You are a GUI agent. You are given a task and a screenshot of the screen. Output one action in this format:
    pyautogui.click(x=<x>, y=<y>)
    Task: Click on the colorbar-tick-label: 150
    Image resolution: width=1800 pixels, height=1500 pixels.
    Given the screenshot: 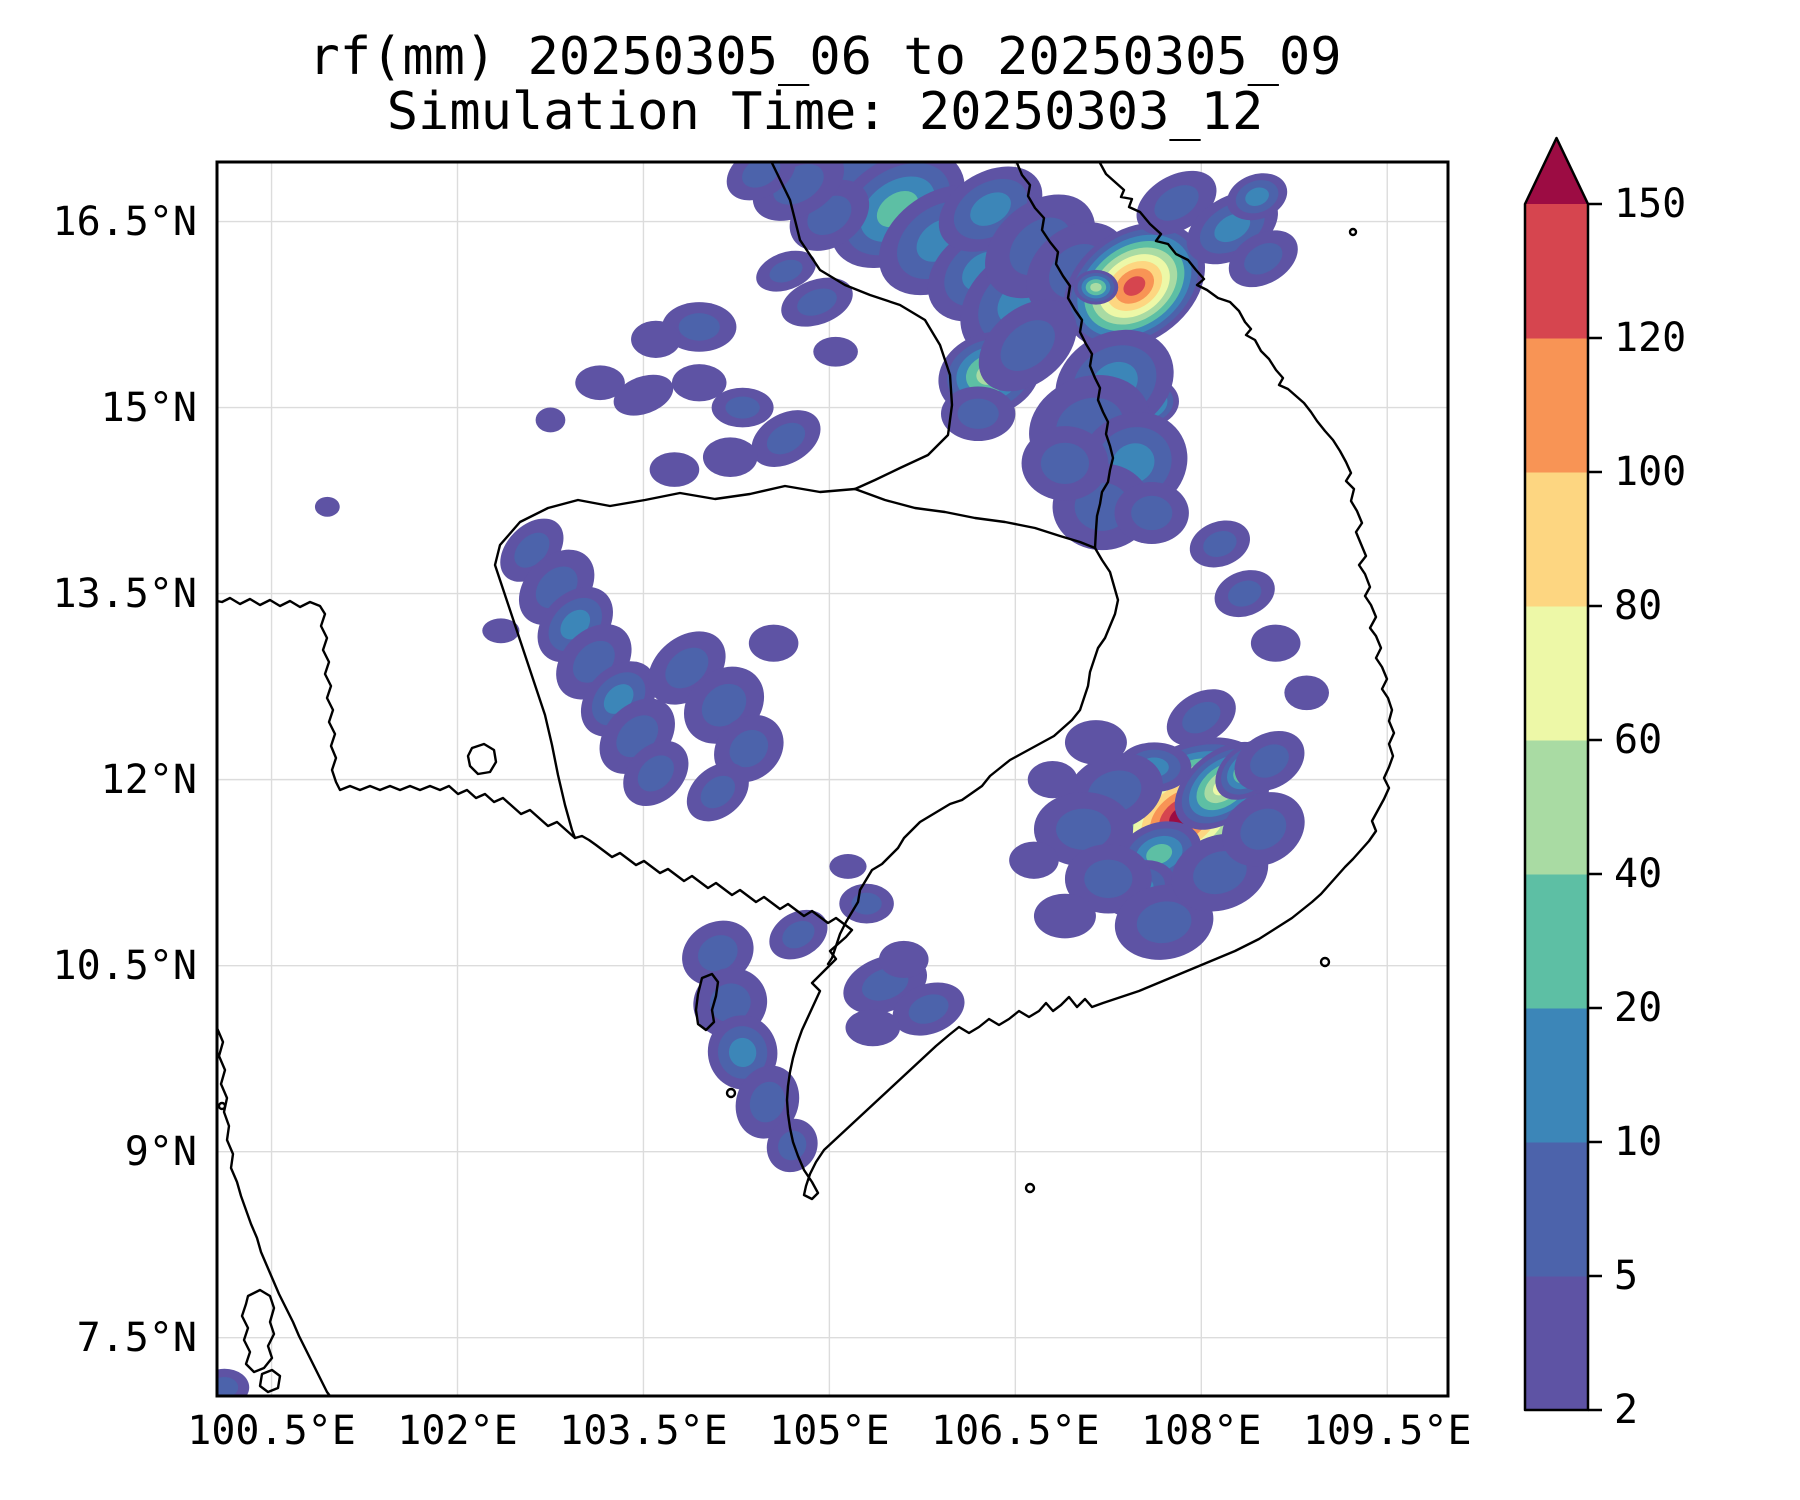 What is the action you would take?
    pyautogui.click(x=1650, y=204)
    